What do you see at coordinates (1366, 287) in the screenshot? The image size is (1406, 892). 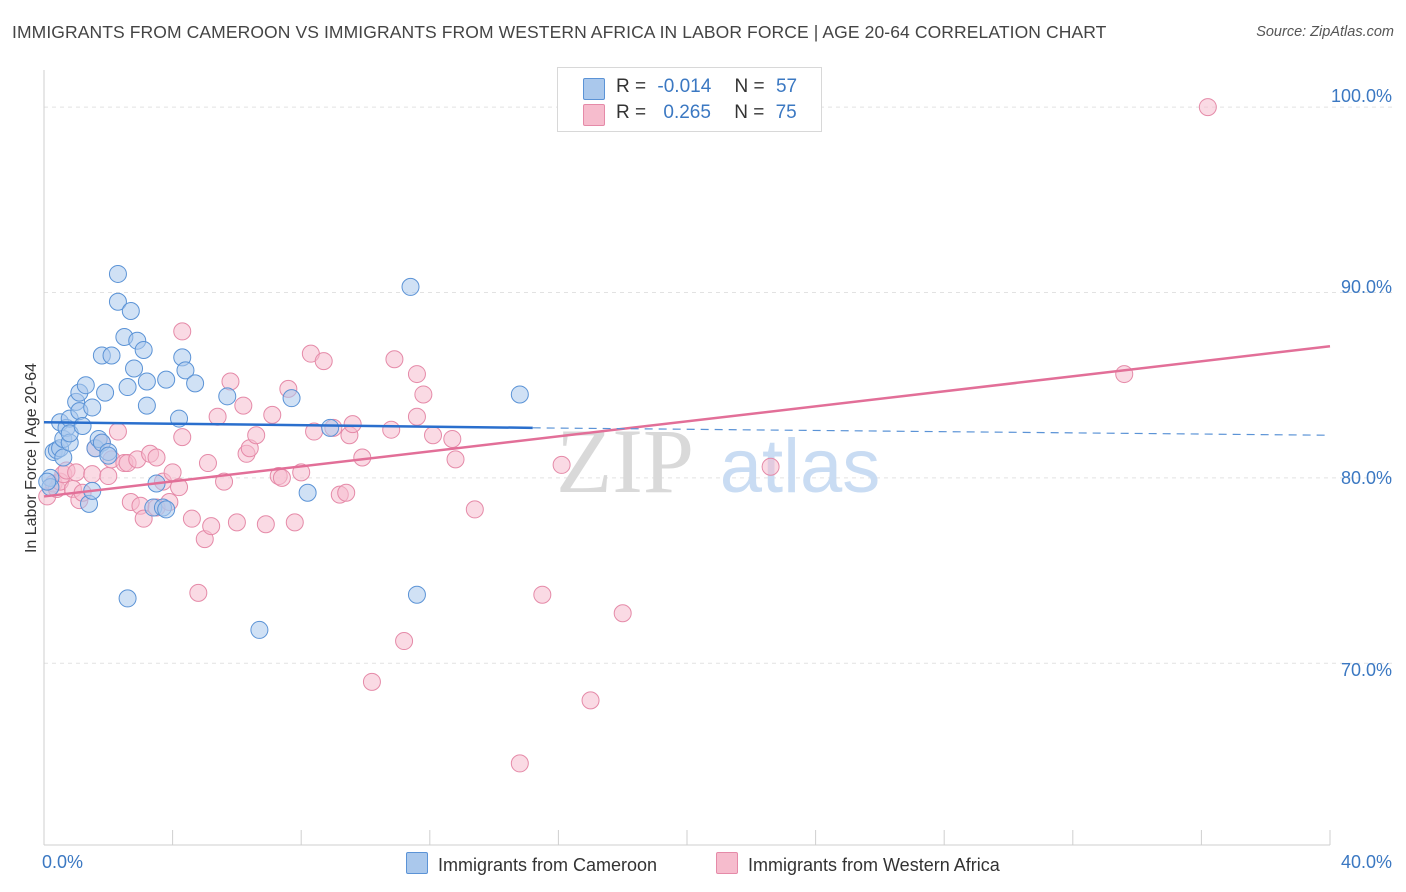 I see `y-tick-label-90: 90.0%` at bounding box center [1366, 287].